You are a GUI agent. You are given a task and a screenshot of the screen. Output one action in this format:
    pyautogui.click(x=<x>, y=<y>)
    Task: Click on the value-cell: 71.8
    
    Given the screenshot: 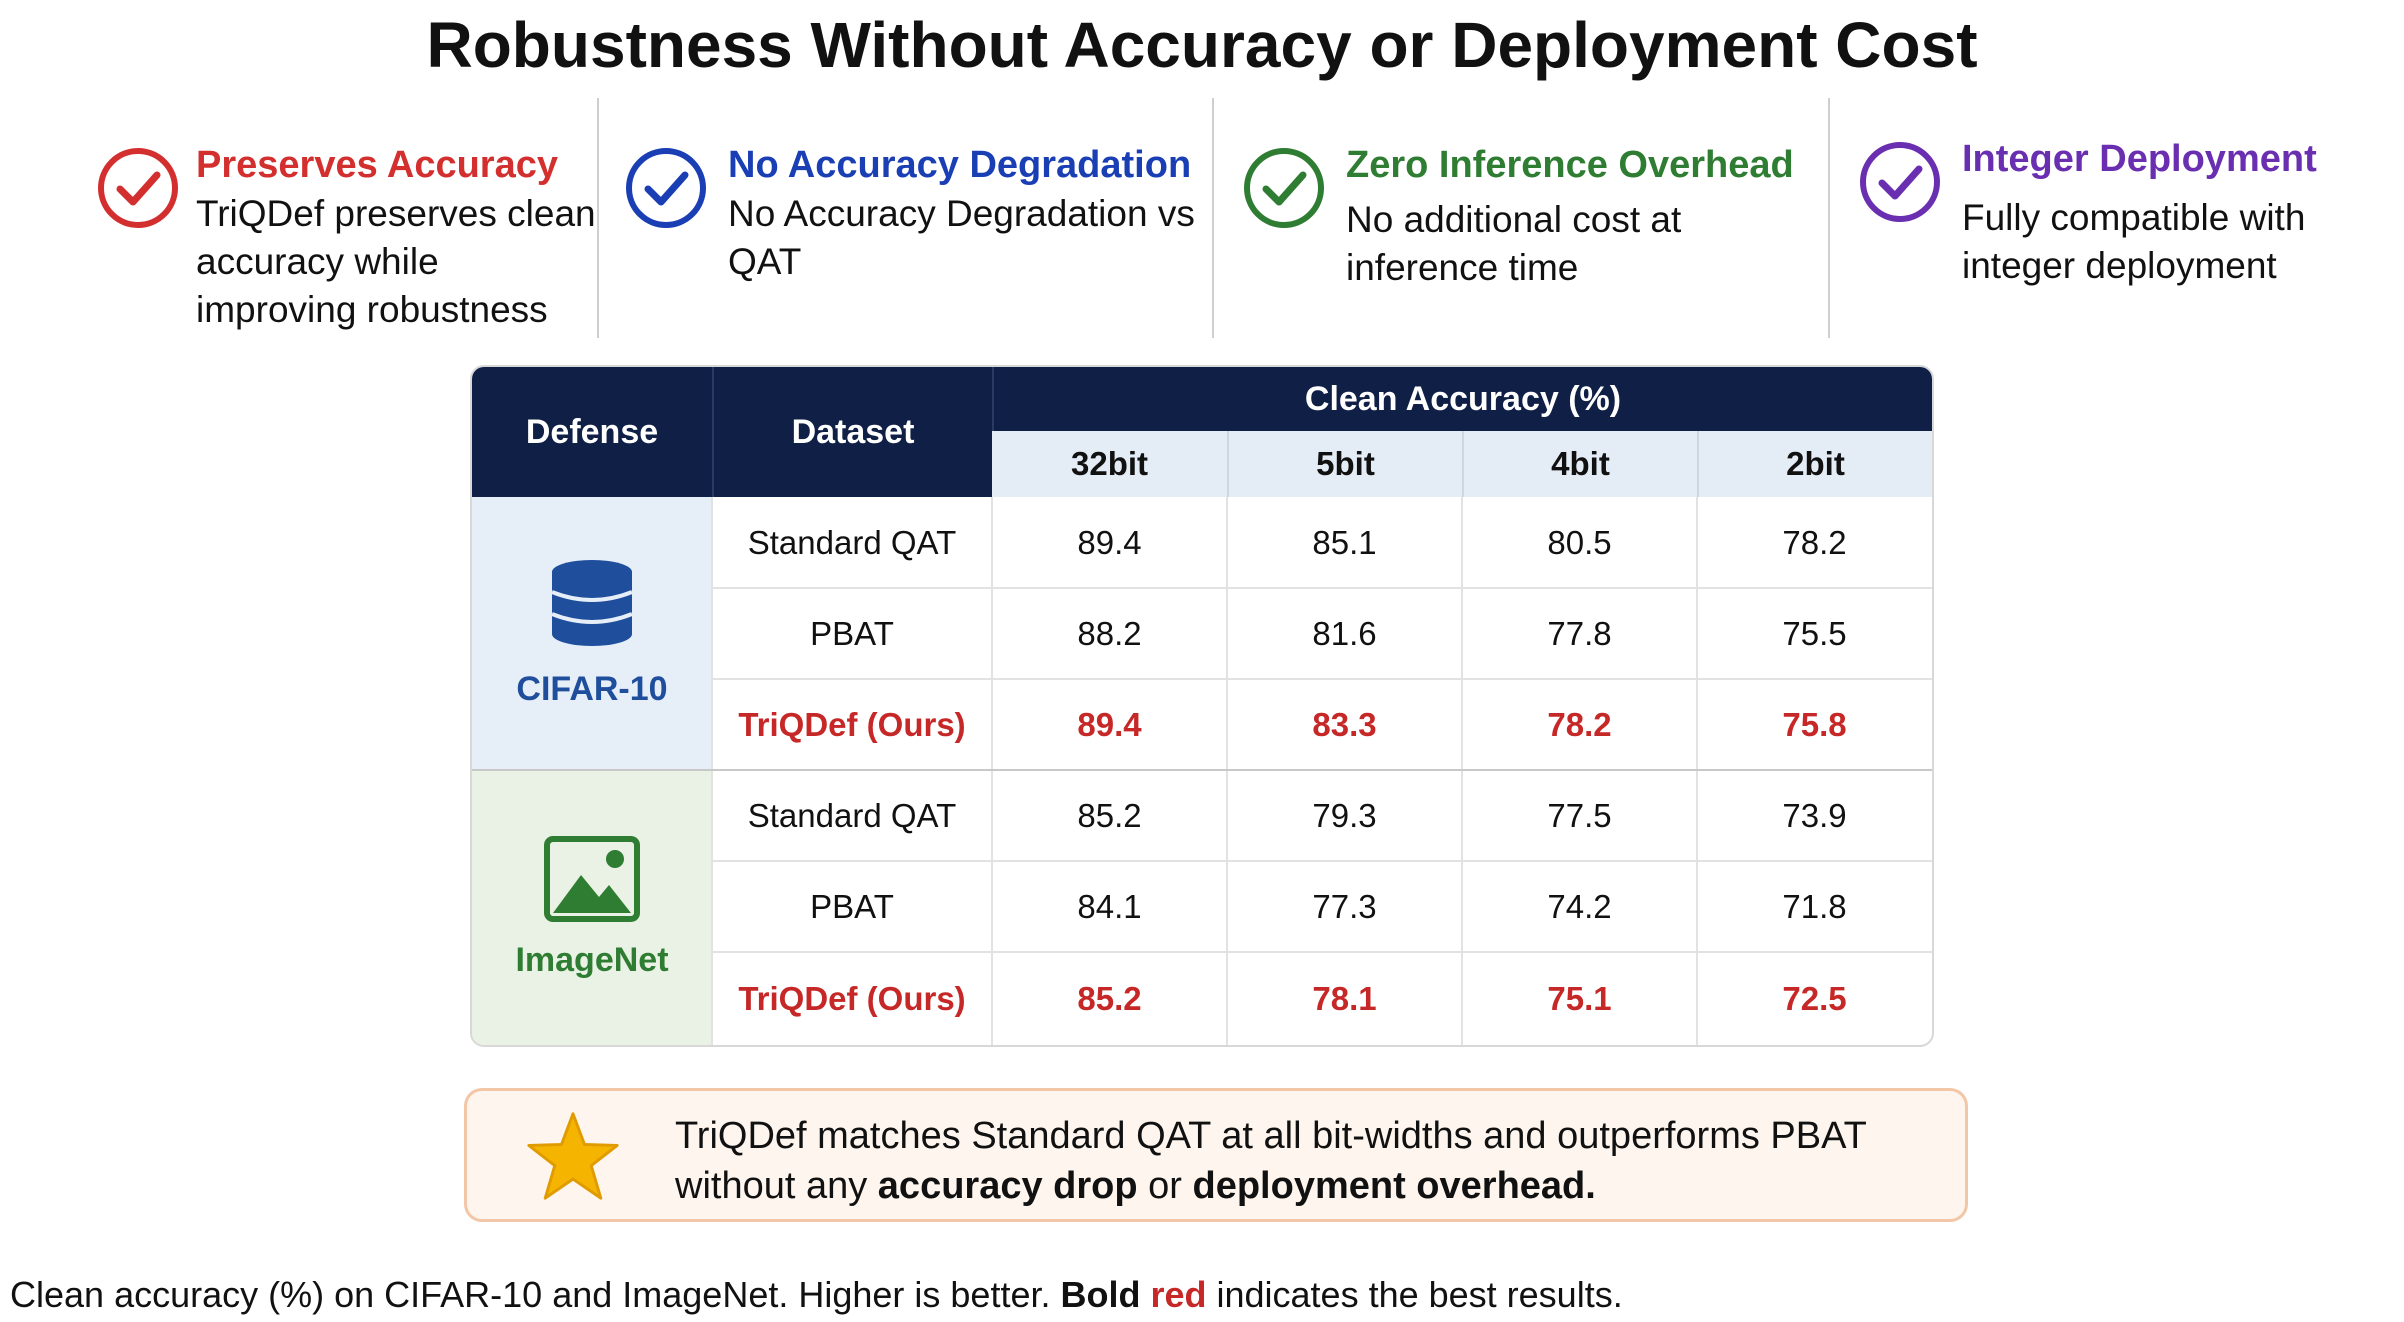 What is the action you would take?
    pyautogui.click(x=1814, y=906)
    